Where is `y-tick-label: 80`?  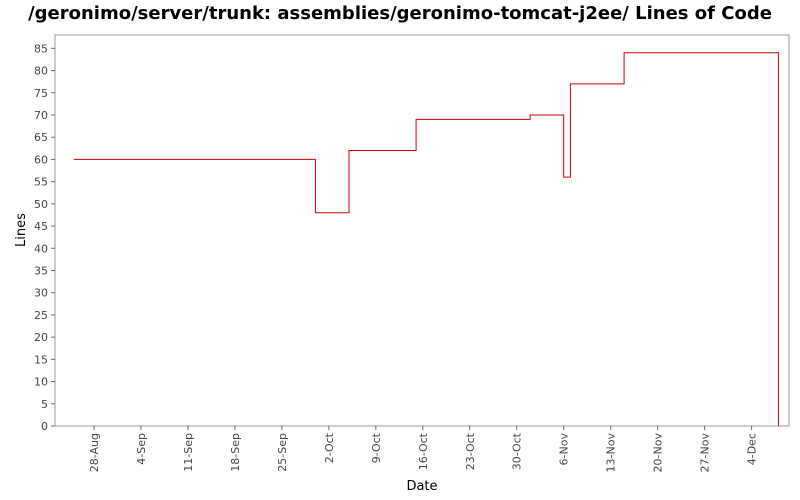
y-tick-label: 80 is located at coordinates (41, 71).